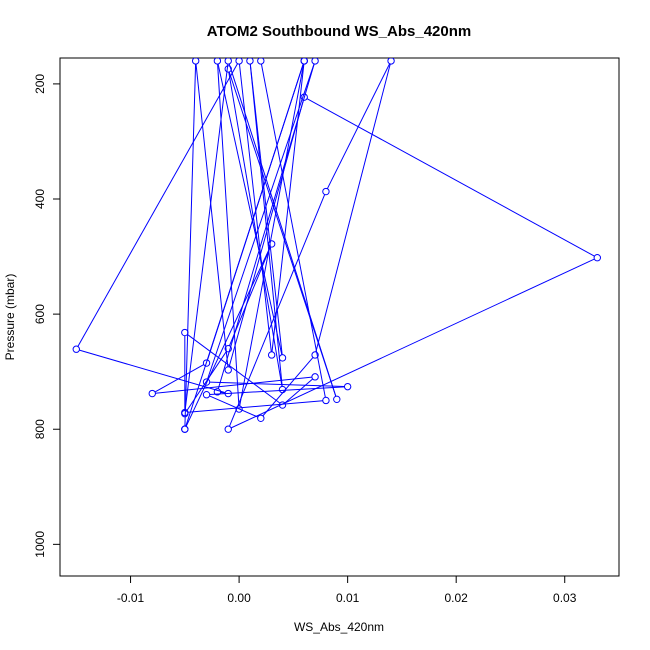  What do you see at coordinates (10, 317) in the screenshot?
I see `y-axis-label: Pressure (mbar)` at bounding box center [10, 317].